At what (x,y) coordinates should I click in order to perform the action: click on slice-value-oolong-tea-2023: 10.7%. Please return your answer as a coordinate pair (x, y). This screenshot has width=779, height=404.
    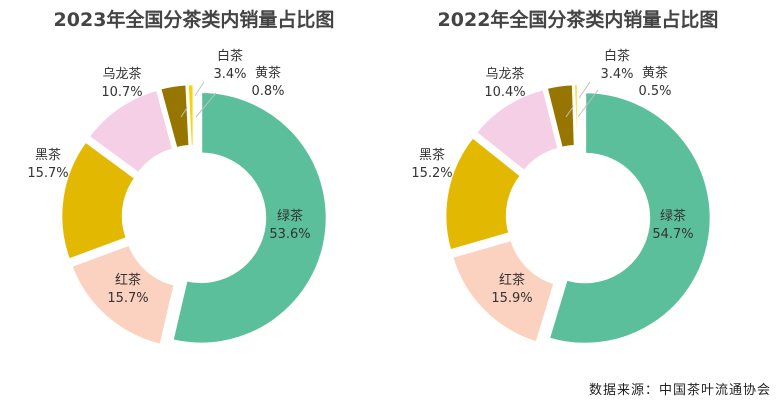
    Looking at the image, I should click on (121, 92).